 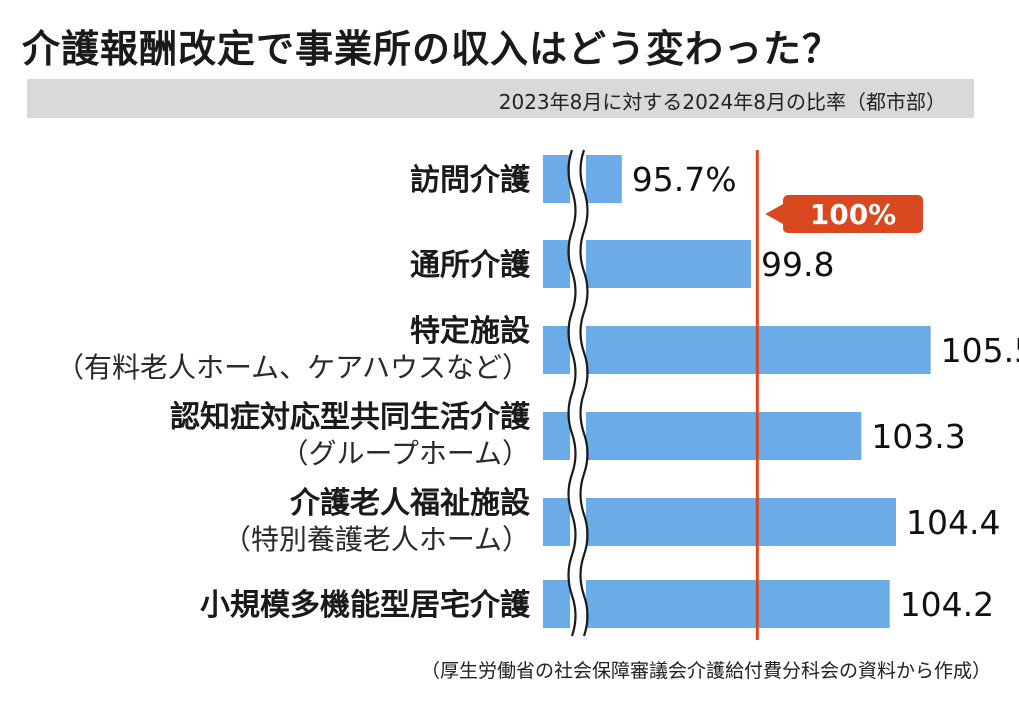 What do you see at coordinates (953, 522) in the screenshot?
I see `value-label-5: 104.4` at bounding box center [953, 522].